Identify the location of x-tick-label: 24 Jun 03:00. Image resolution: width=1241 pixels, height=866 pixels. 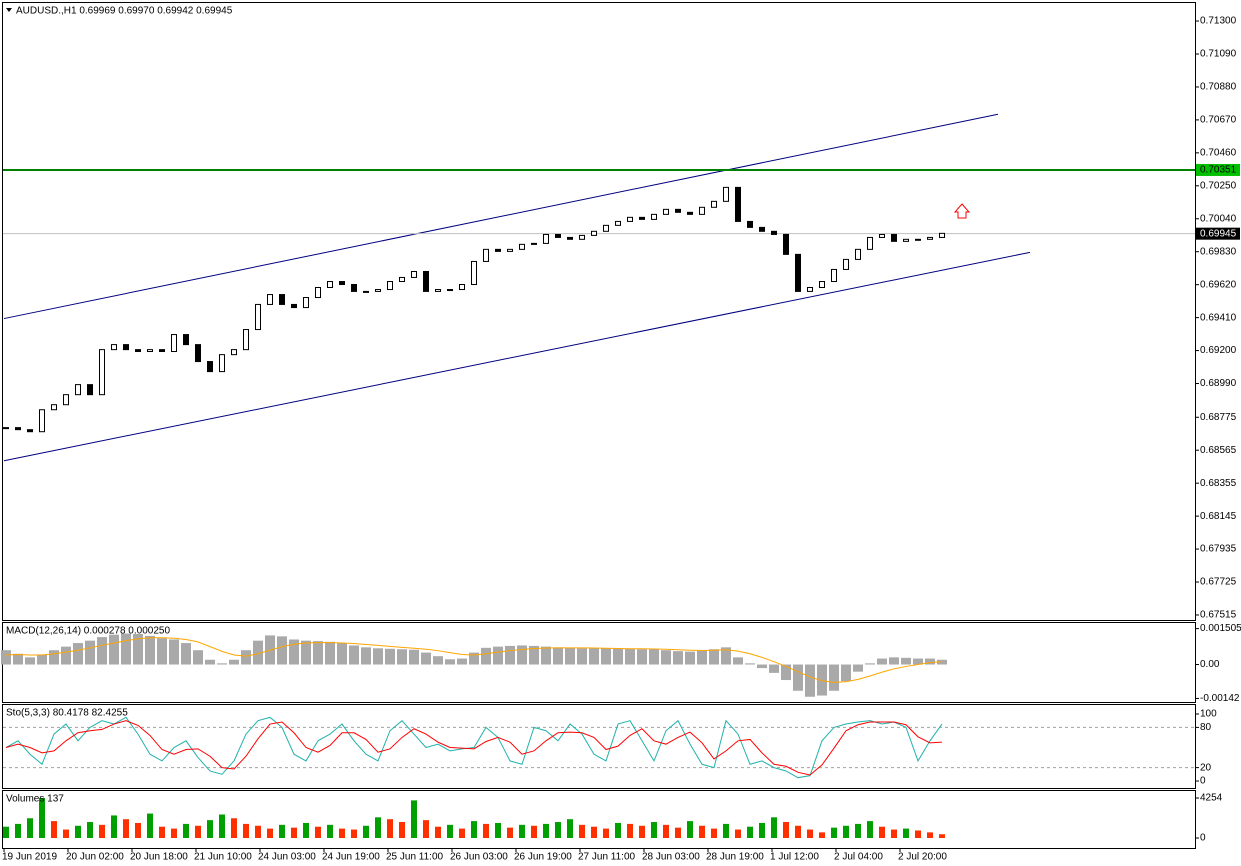
(287, 857).